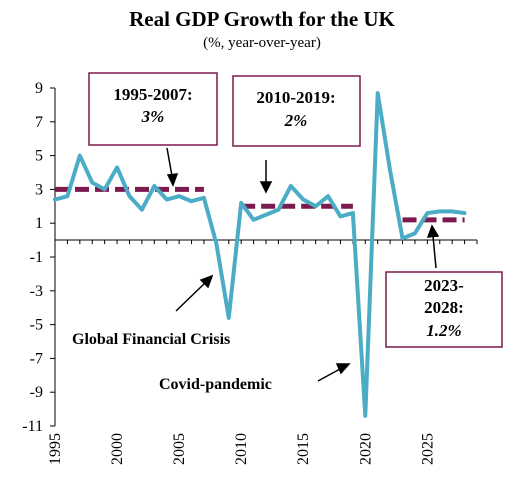  What do you see at coordinates (444, 285) in the screenshot?
I see `callout-period: 2023-` at bounding box center [444, 285].